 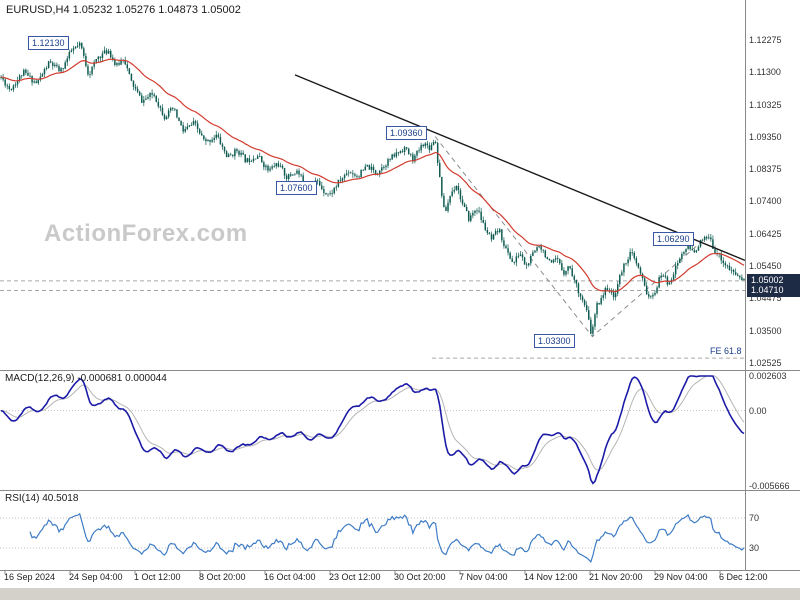 What do you see at coordinates (146, 233) in the screenshot?
I see `watermark: ActionForex.com` at bounding box center [146, 233].